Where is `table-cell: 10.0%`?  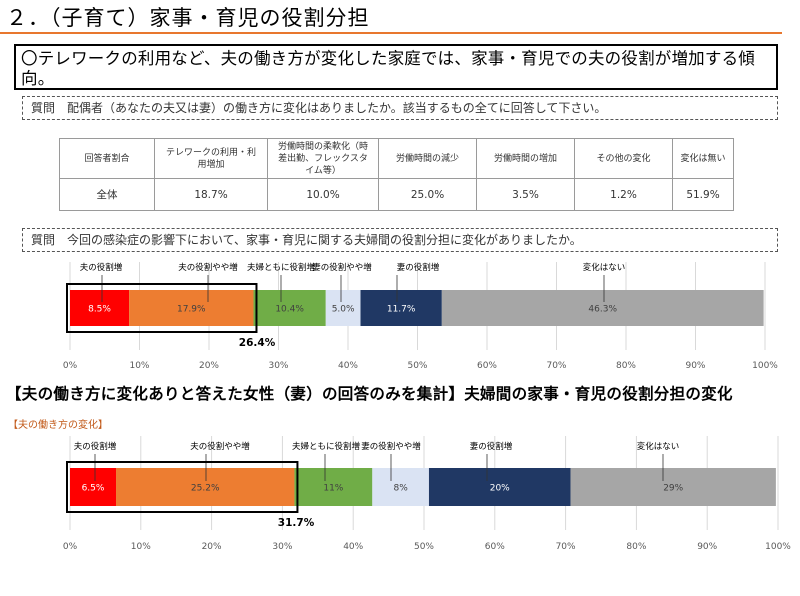 table-cell: 10.0% is located at coordinates (323, 194).